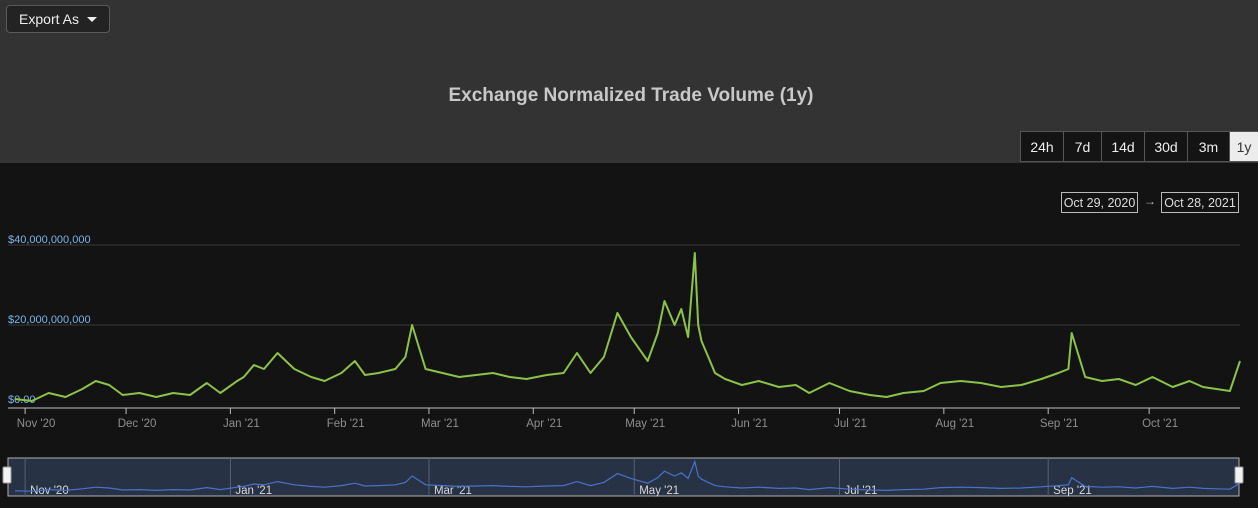 This screenshot has width=1258, height=508. I want to click on x-tick-label: Nov '20, so click(36, 424).